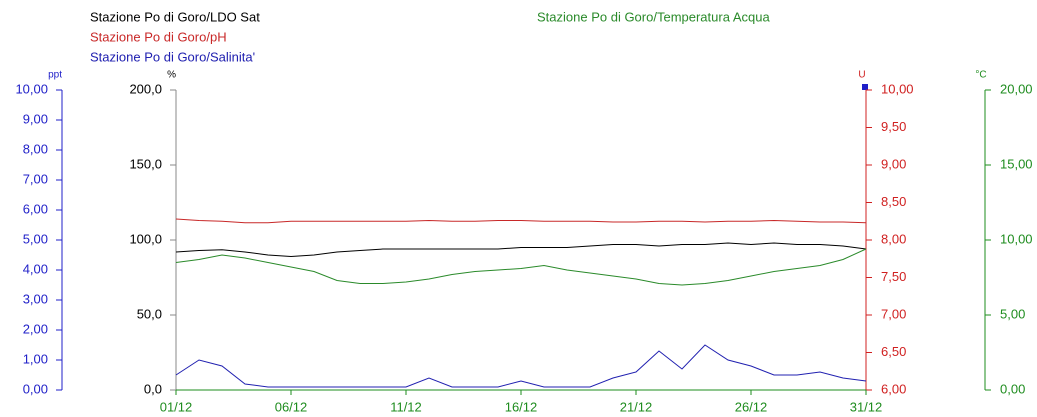 This screenshot has width=1037, height=417. Describe the element at coordinates (521, 406) in the screenshot. I see `x-tick-label: 16/12` at that location.